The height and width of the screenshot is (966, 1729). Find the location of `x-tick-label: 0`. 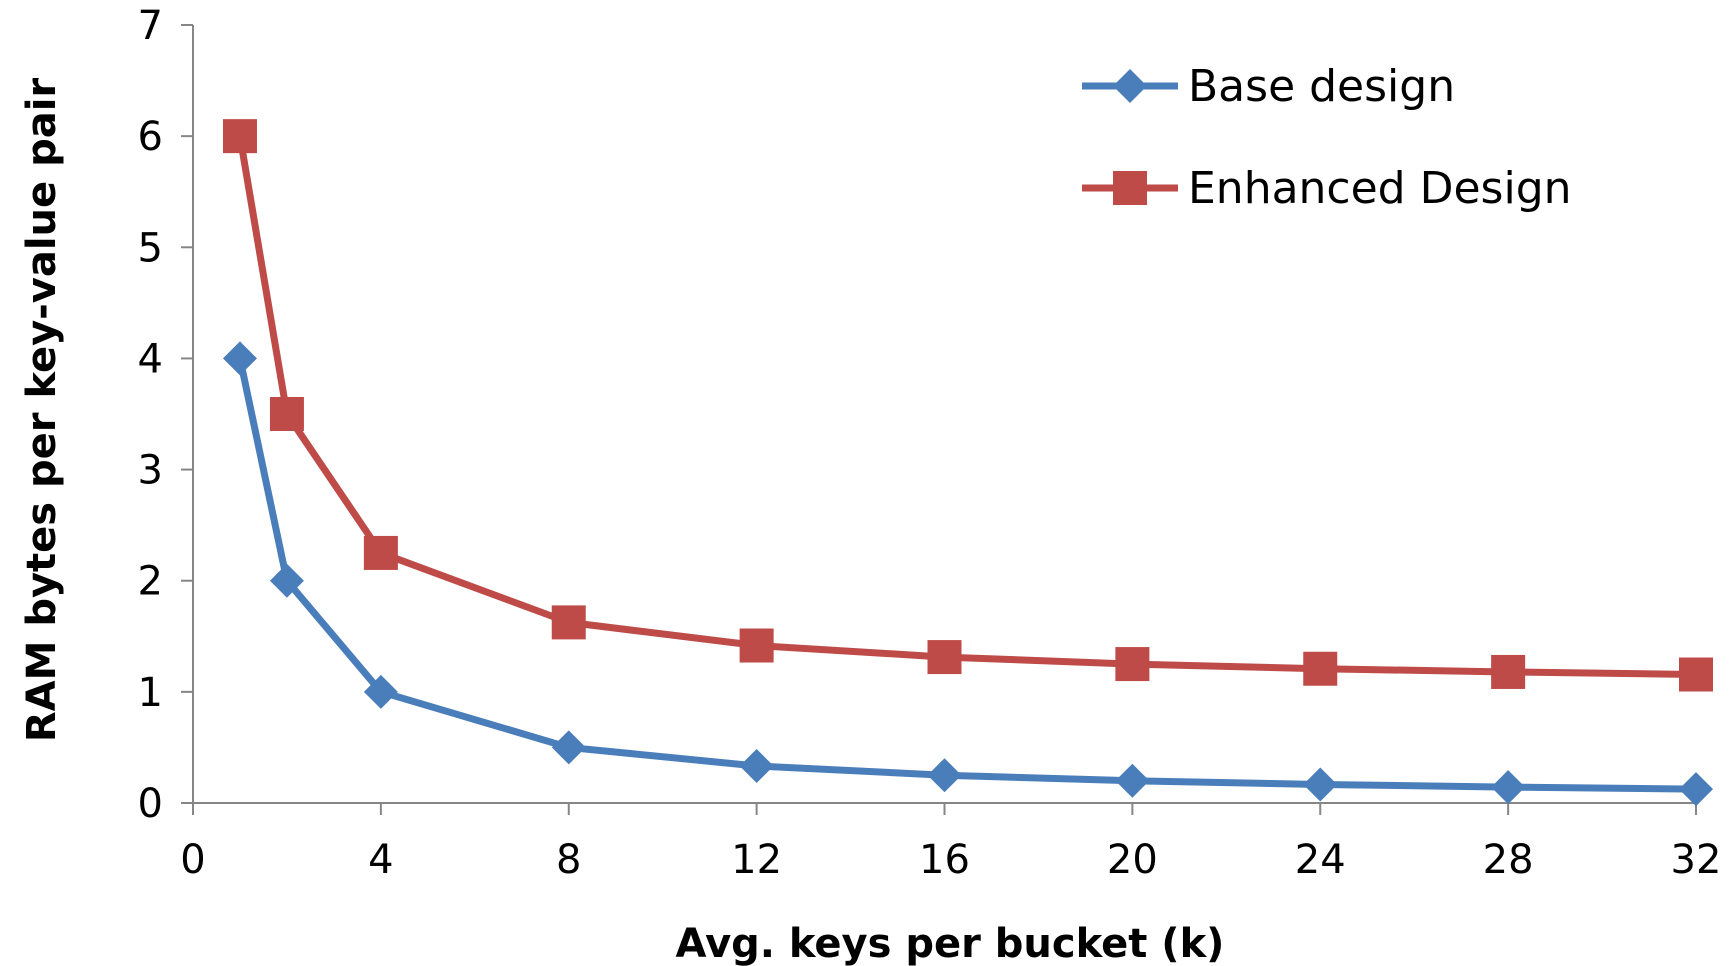

x-tick-label: 0 is located at coordinates (192, 860).